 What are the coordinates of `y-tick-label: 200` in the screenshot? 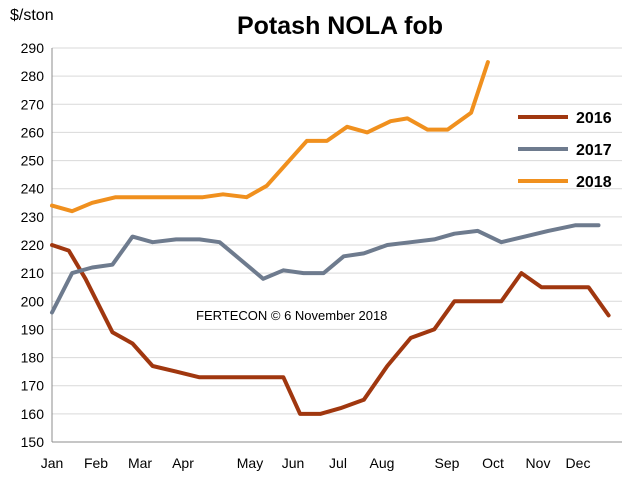 It's located at (33, 301).